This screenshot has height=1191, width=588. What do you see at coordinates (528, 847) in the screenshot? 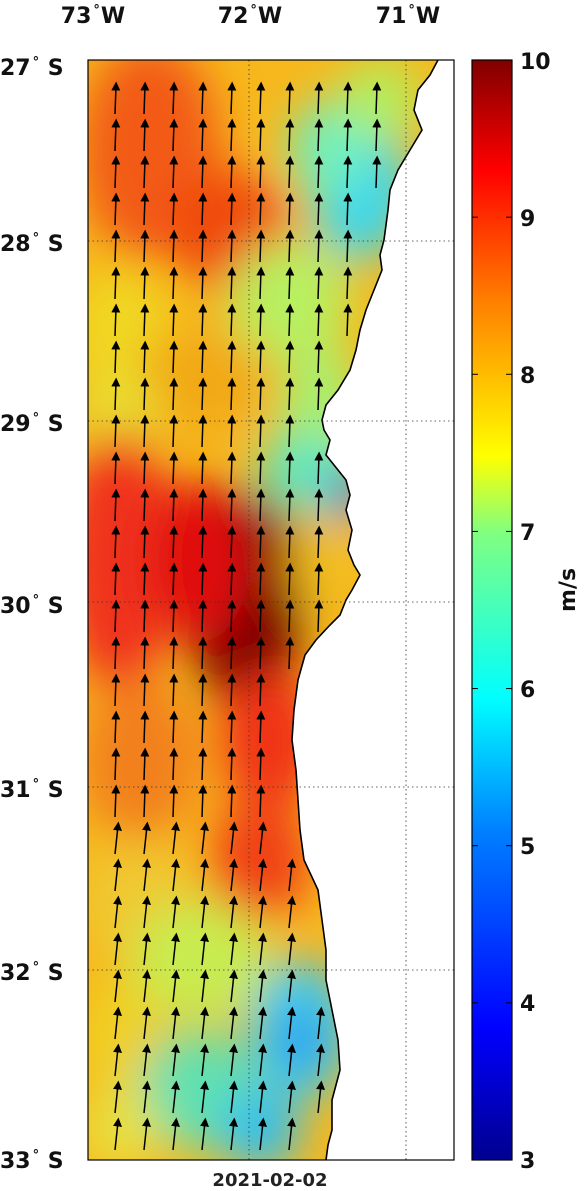
I see `colorbar-tick-label: 5` at bounding box center [528, 847].